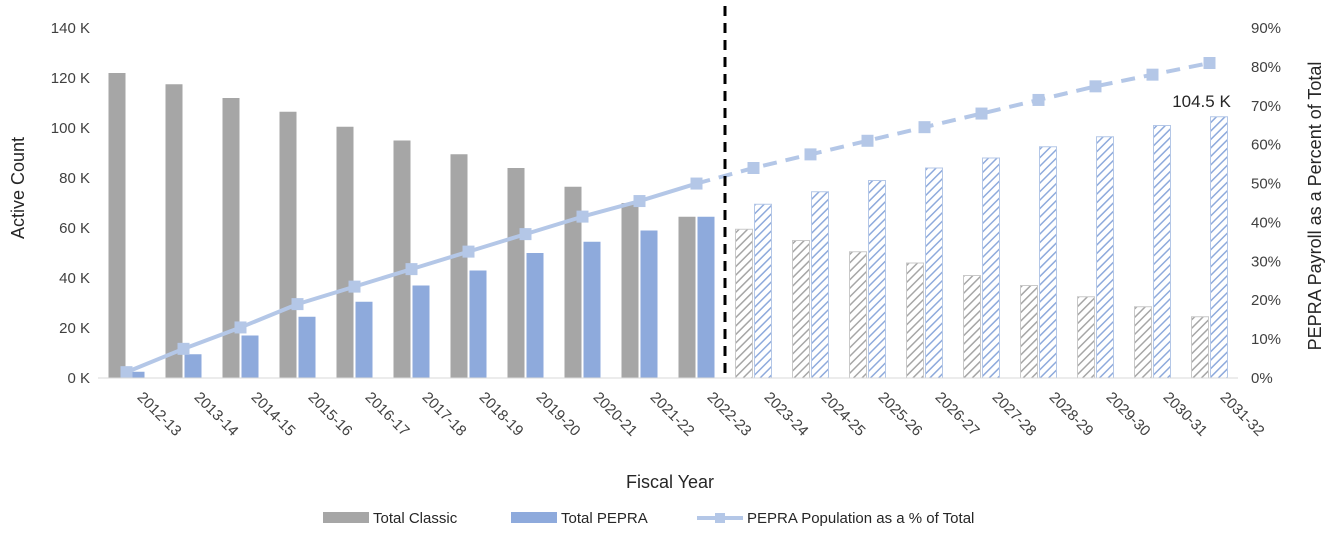  What do you see at coordinates (860, 518) in the screenshot?
I see `legend-label-percent: PEPRA Population as a % of Total` at bounding box center [860, 518].